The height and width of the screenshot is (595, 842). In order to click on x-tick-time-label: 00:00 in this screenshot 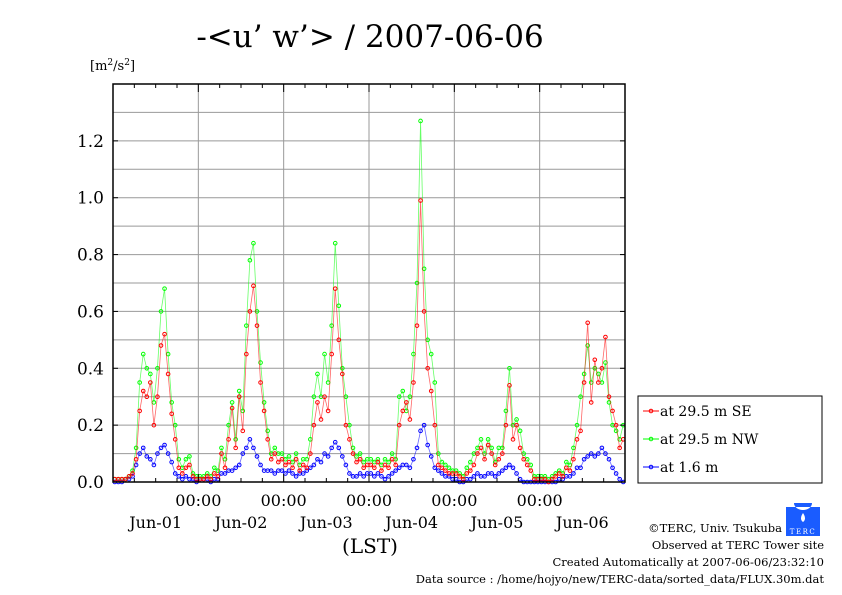, I will do `click(454, 500)`.